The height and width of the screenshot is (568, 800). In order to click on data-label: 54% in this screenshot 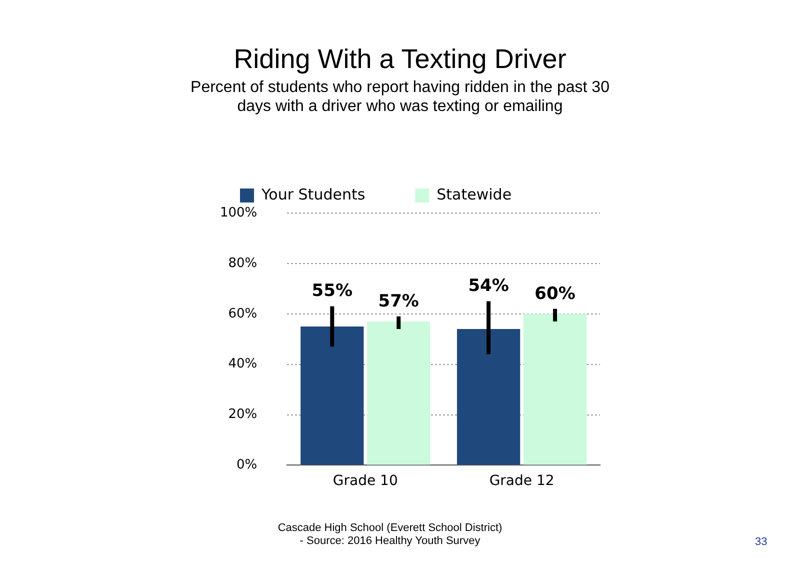, I will do `click(488, 286)`.